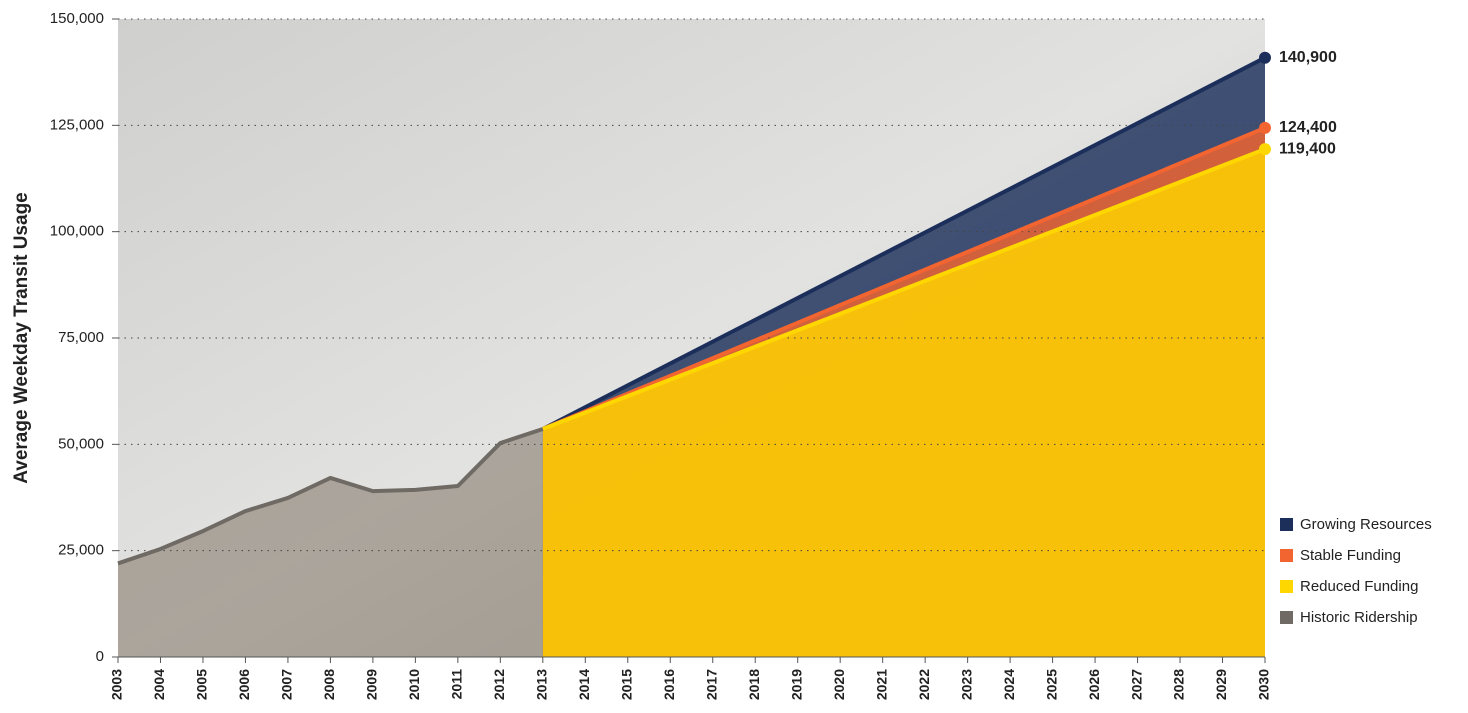  What do you see at coordinates (117, 684) in the screenshot?
I see `x-tick-label: 2003` at bounding box center [117, 684].